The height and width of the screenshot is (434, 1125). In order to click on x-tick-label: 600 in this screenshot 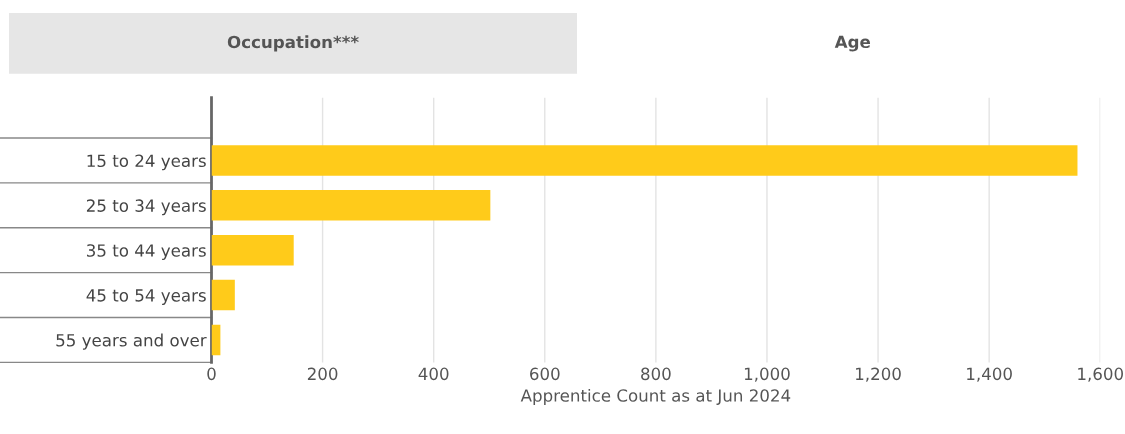, I will do `click(545, 374)`.